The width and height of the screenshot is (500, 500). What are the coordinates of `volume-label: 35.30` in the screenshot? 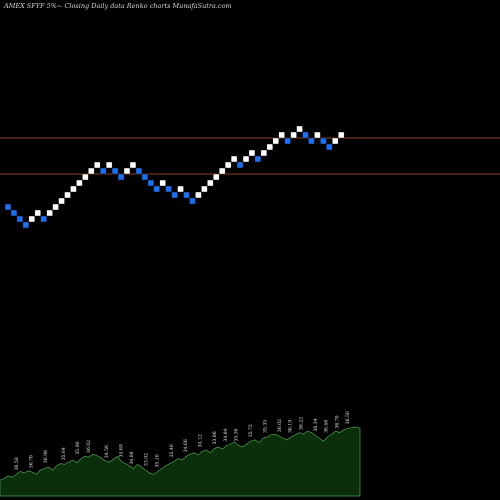 It's located at (237, 434).